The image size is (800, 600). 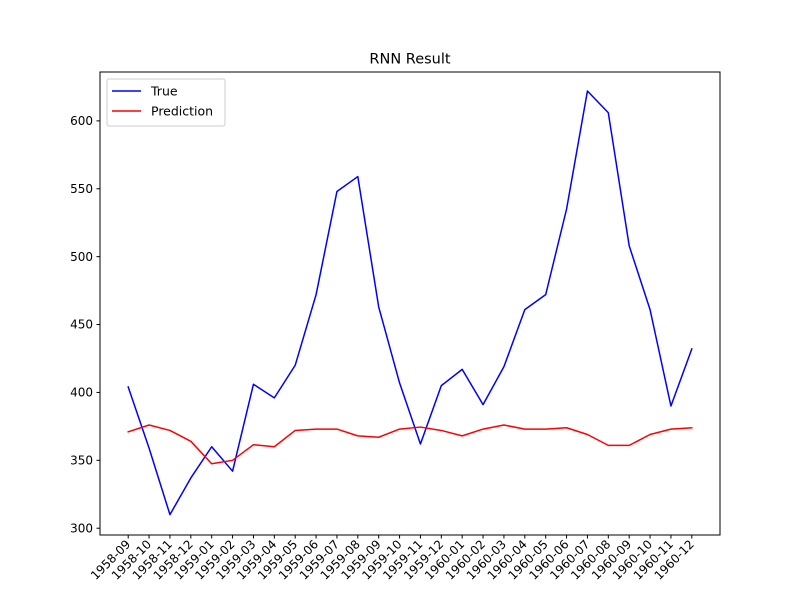 What do you see at coordinates (81, 121) in the screenshot?
I see `y-tick-label: 600` at bounding box center [81, 121].